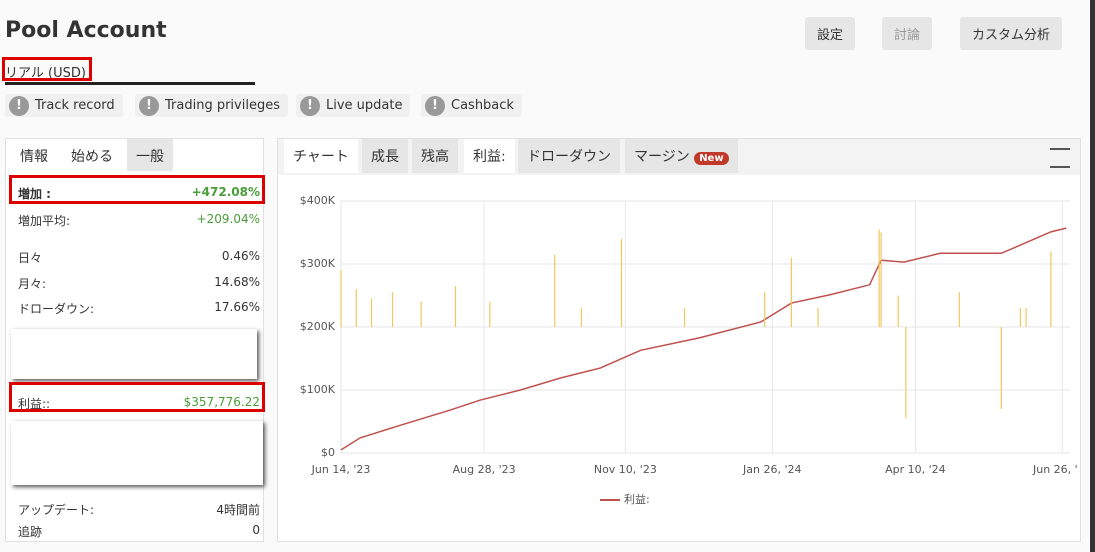  I want to click on tab: 成長, so click(385, 156).